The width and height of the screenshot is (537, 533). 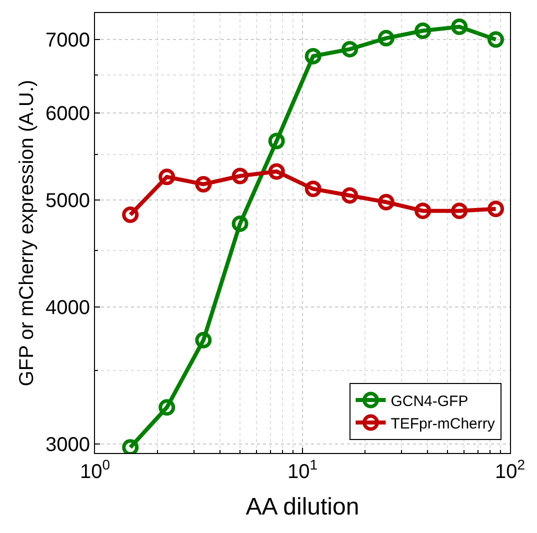 What do you see at coordinates (429, 401) in the screenshot?
I see `legend-label: GCN4-GFP` at bounding box center [429, 401].